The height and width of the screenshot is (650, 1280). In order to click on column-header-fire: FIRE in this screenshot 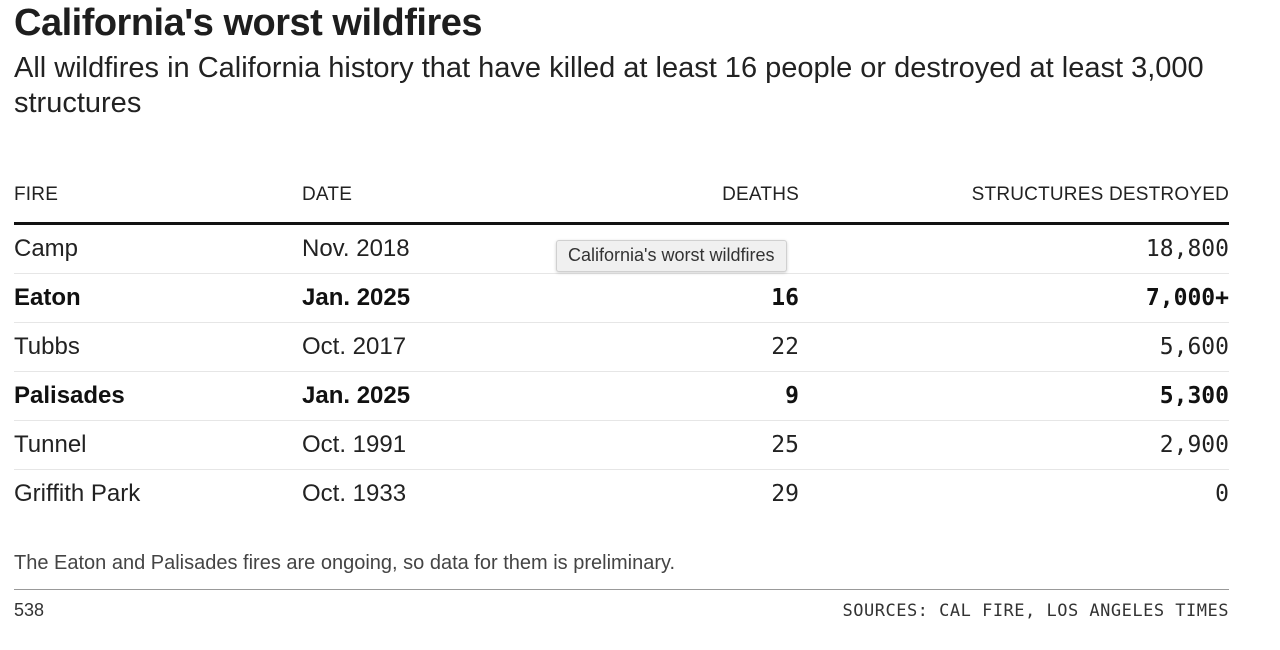, I will do `click(36, 194)`.